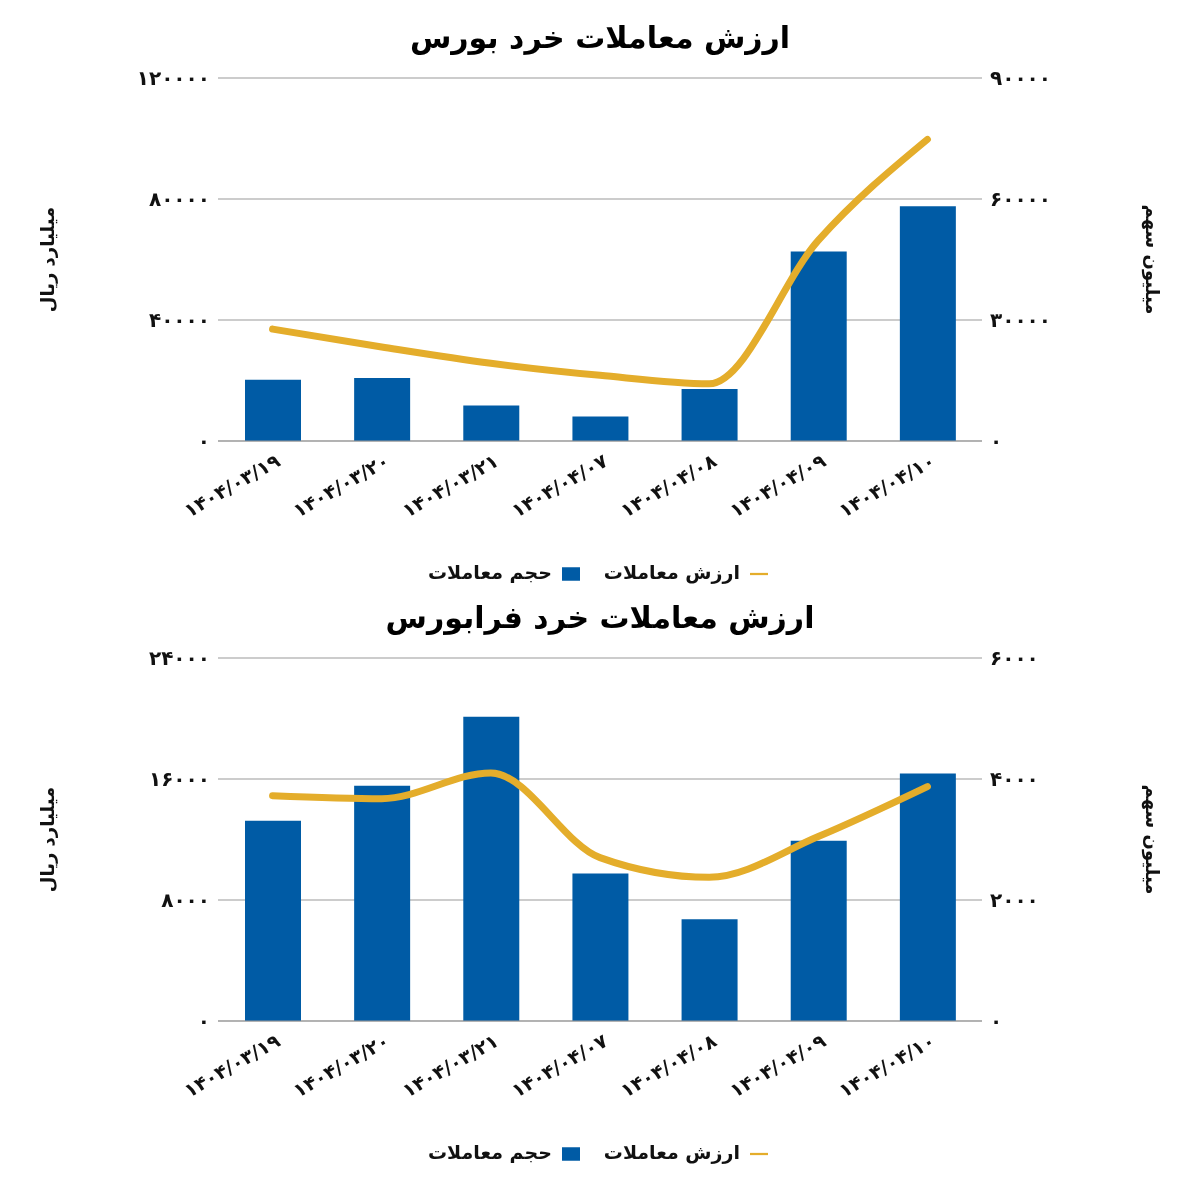 This screenshot has height=1201, width=1200. What do you see at coordinates (1014, 658) in the screenshot?
I see `y2-tick-label: ۶۰۰۰` at bounding box center [1014, 658].